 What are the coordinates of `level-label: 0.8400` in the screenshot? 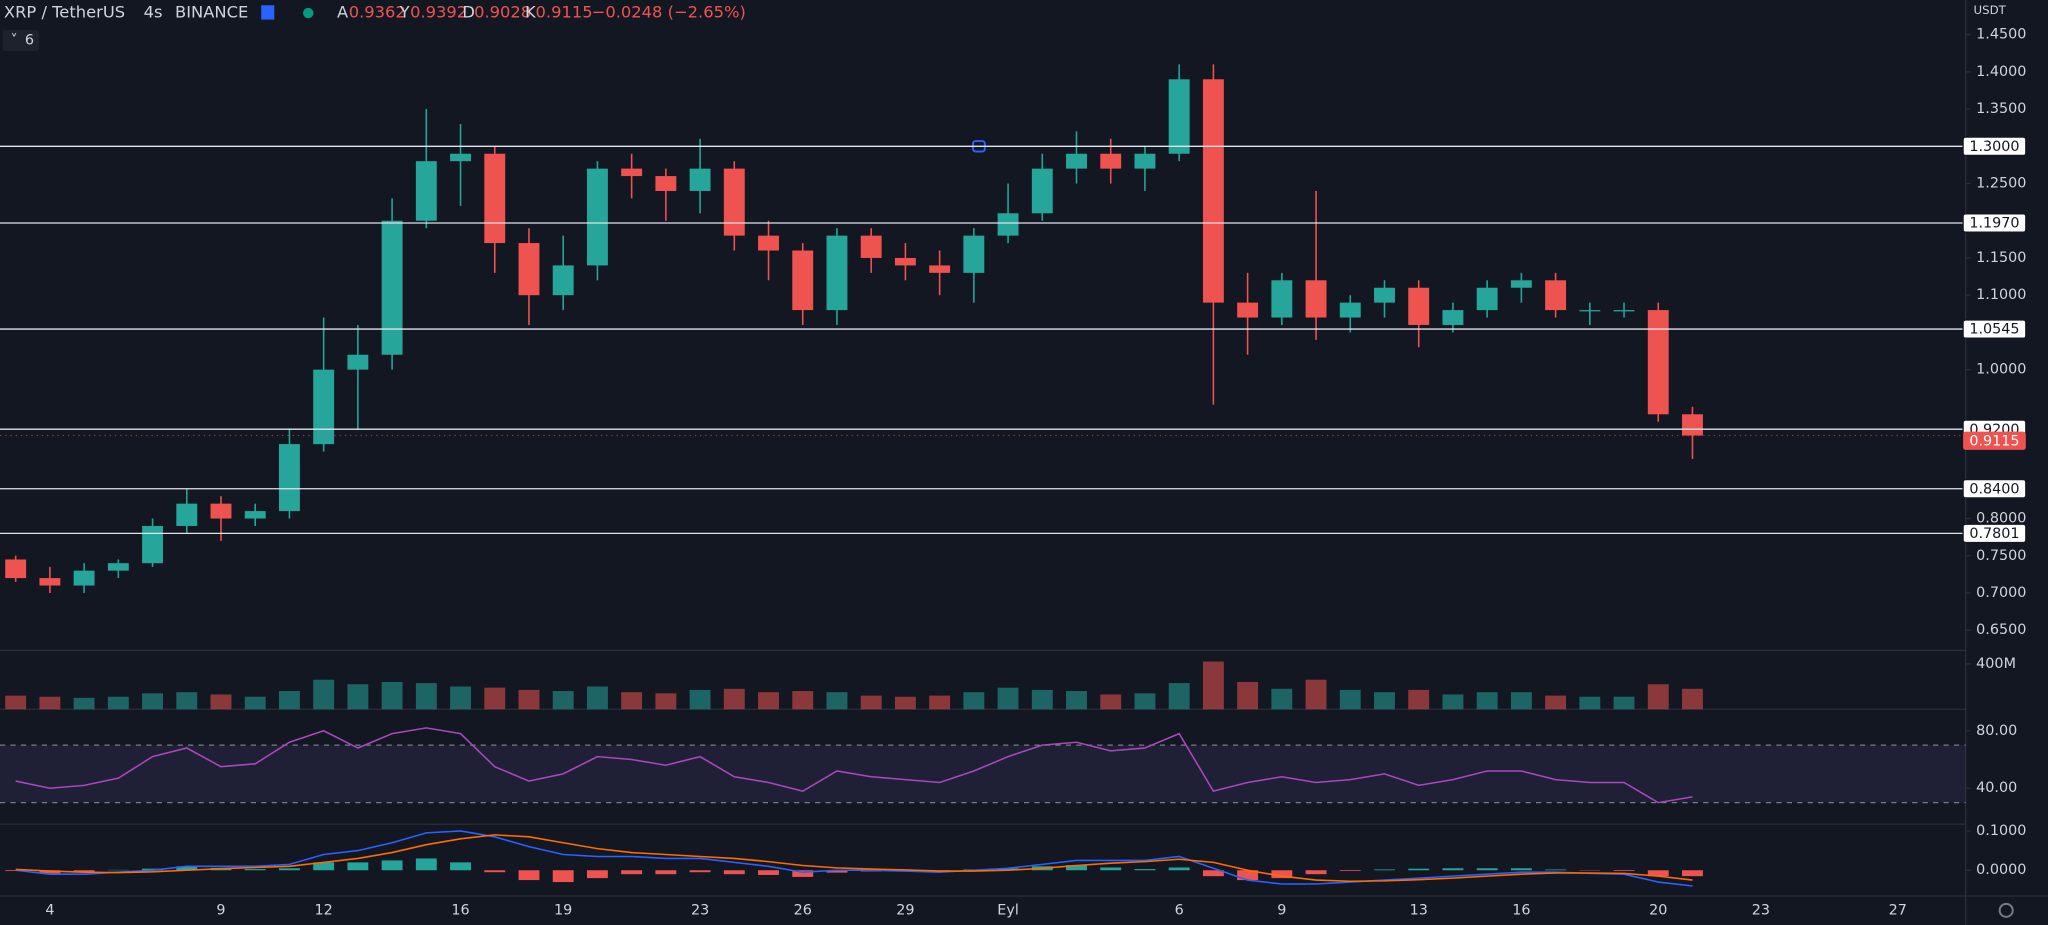 It's located at (1994, 489).